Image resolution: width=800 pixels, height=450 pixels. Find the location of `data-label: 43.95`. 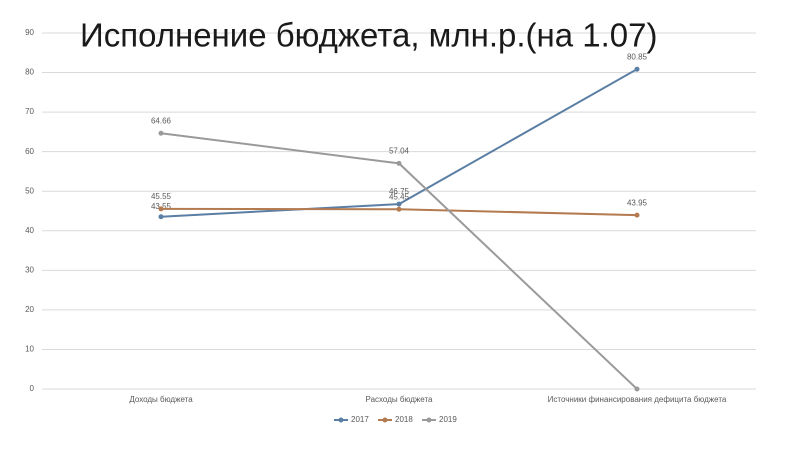

data-label: 43.95 is located at coordinates (637, 202).